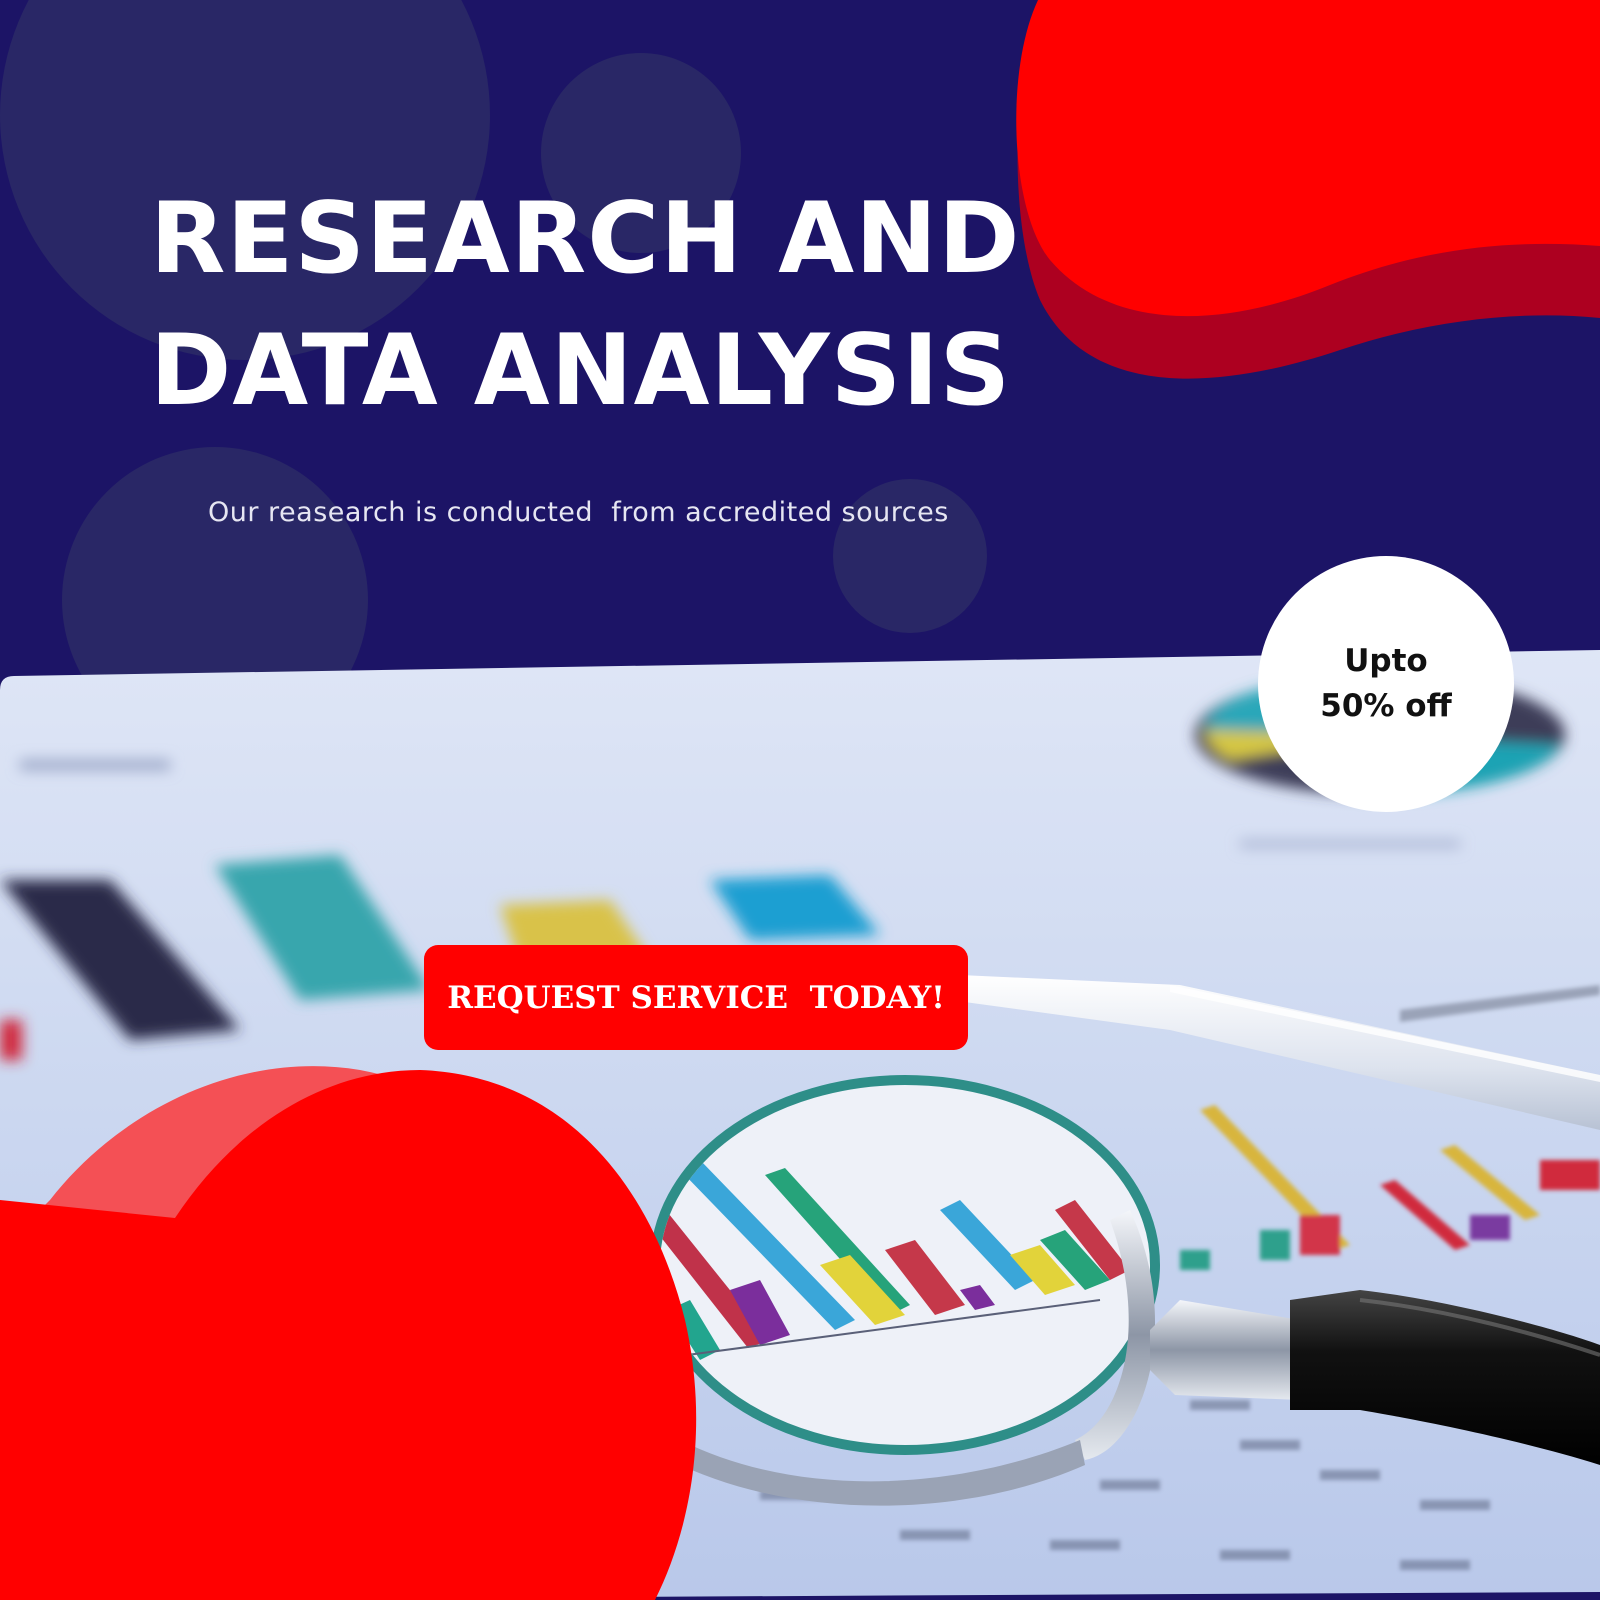  Describe the element at coordinates (1386, 661) in the screenshot. I see `discount-badge-line-1: Upto` at that location.